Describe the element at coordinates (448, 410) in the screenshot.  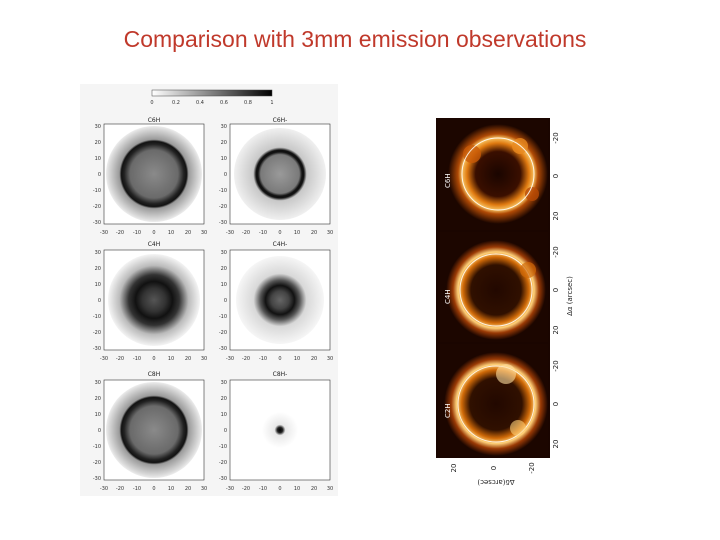
I see `obs-panel-label: C2H` at that location.